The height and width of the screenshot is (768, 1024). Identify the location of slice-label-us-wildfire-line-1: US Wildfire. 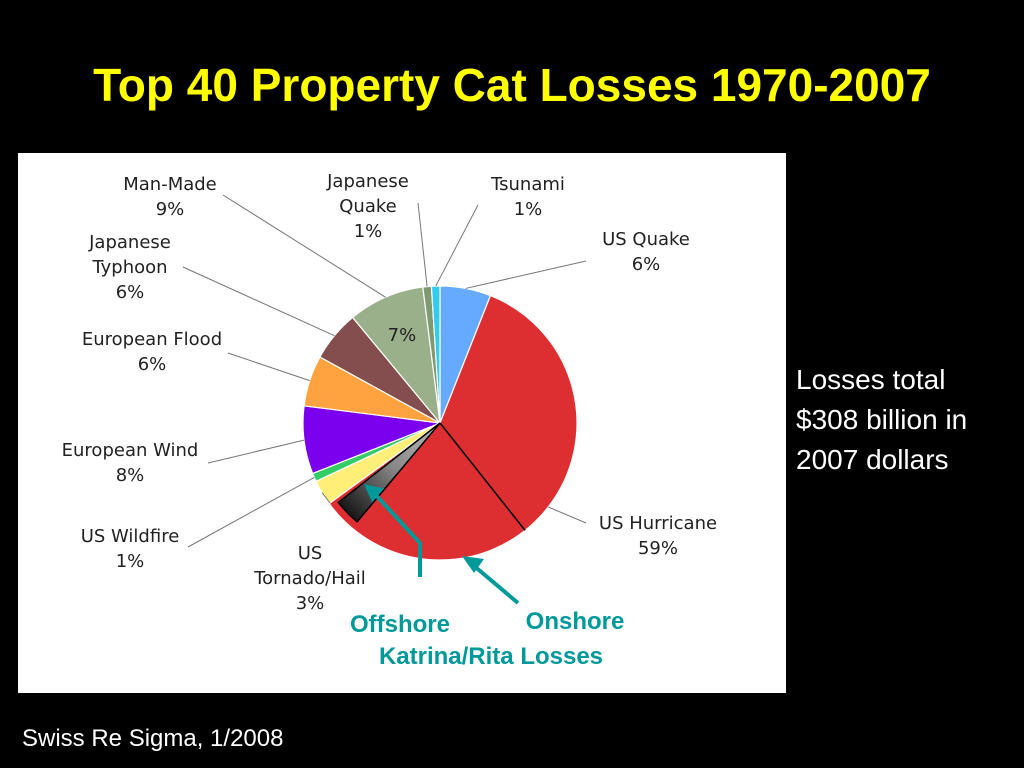
(130, 536).